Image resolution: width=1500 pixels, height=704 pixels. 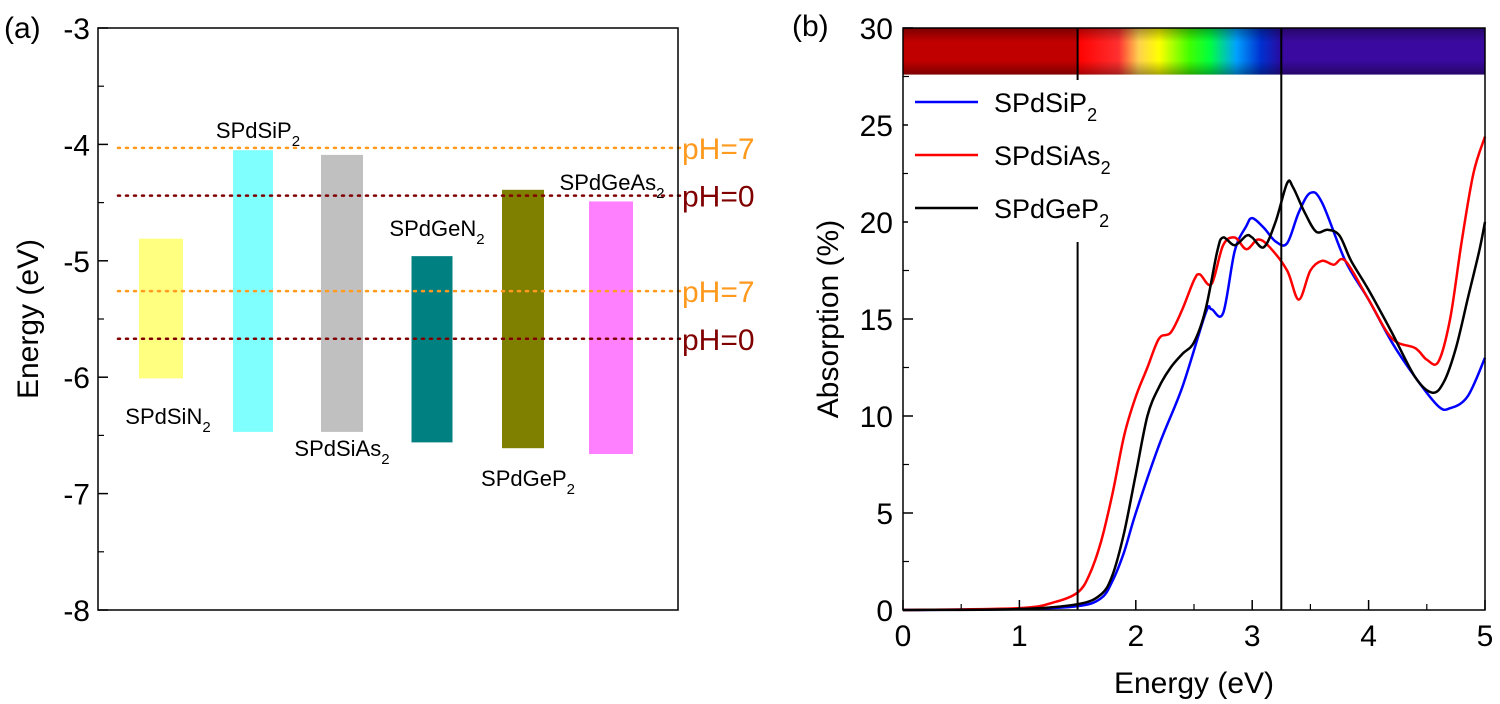 I want to click on spectrum-shading, so click(x=1194, y=51).